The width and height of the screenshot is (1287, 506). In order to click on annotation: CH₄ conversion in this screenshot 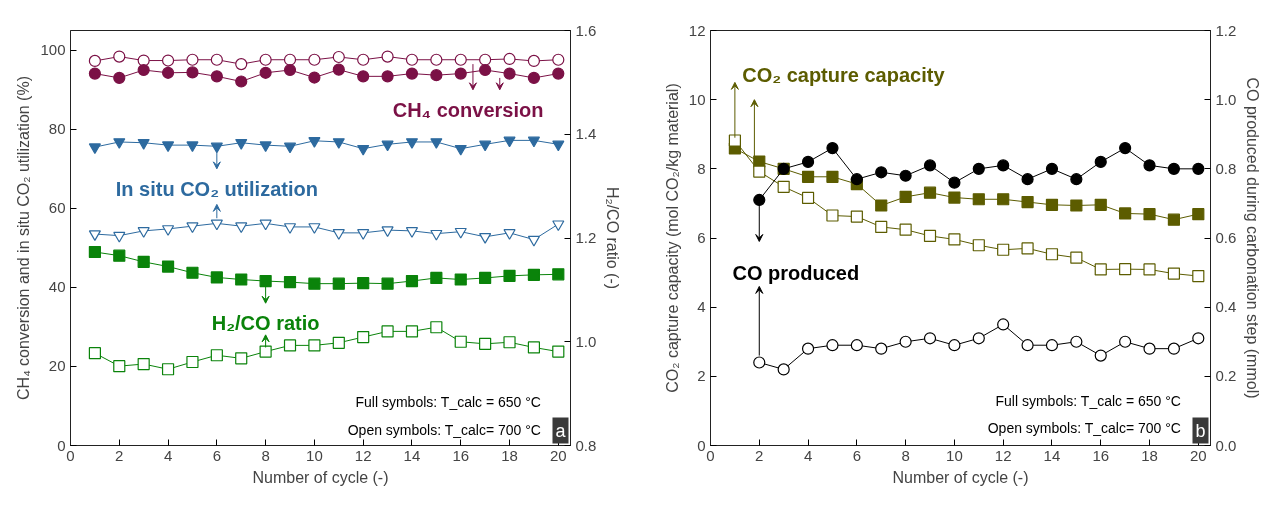, I will do `click(468, 109)`.